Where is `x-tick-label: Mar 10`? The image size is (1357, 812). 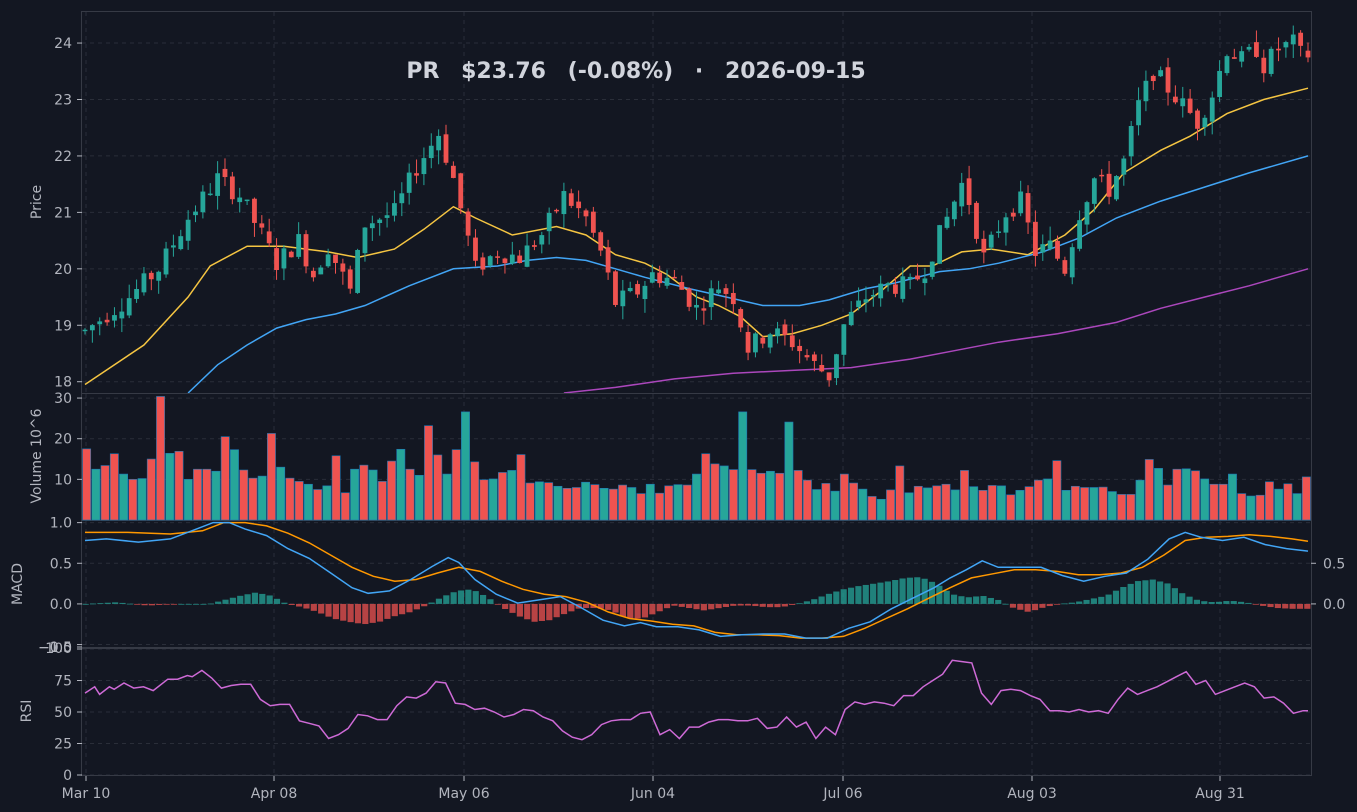
x-tick-label: Mar 10 is located at coordinates (86, 794).